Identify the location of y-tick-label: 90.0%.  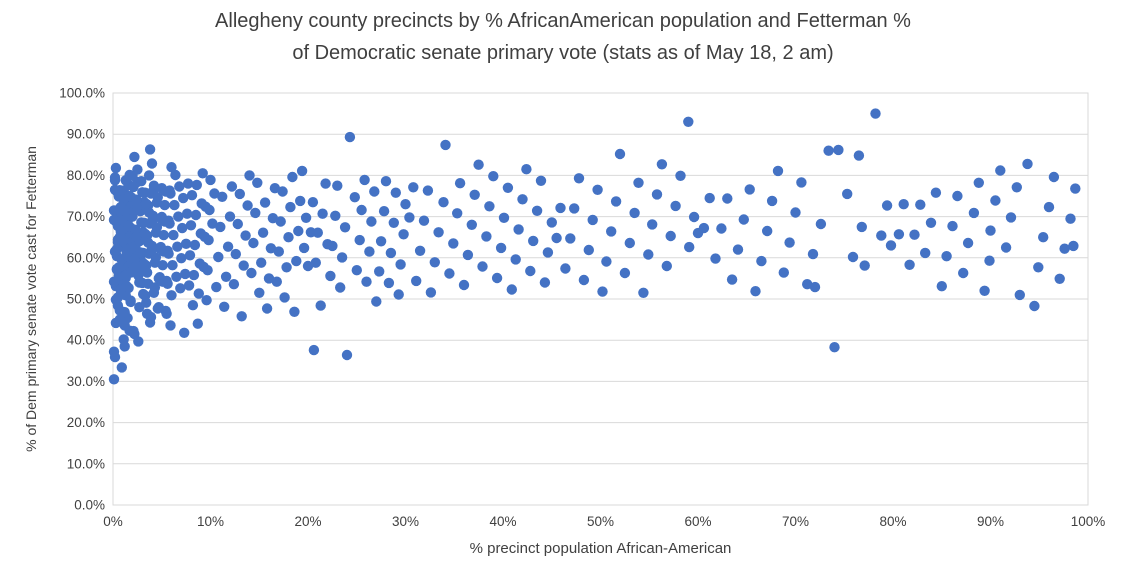
(86, 134).